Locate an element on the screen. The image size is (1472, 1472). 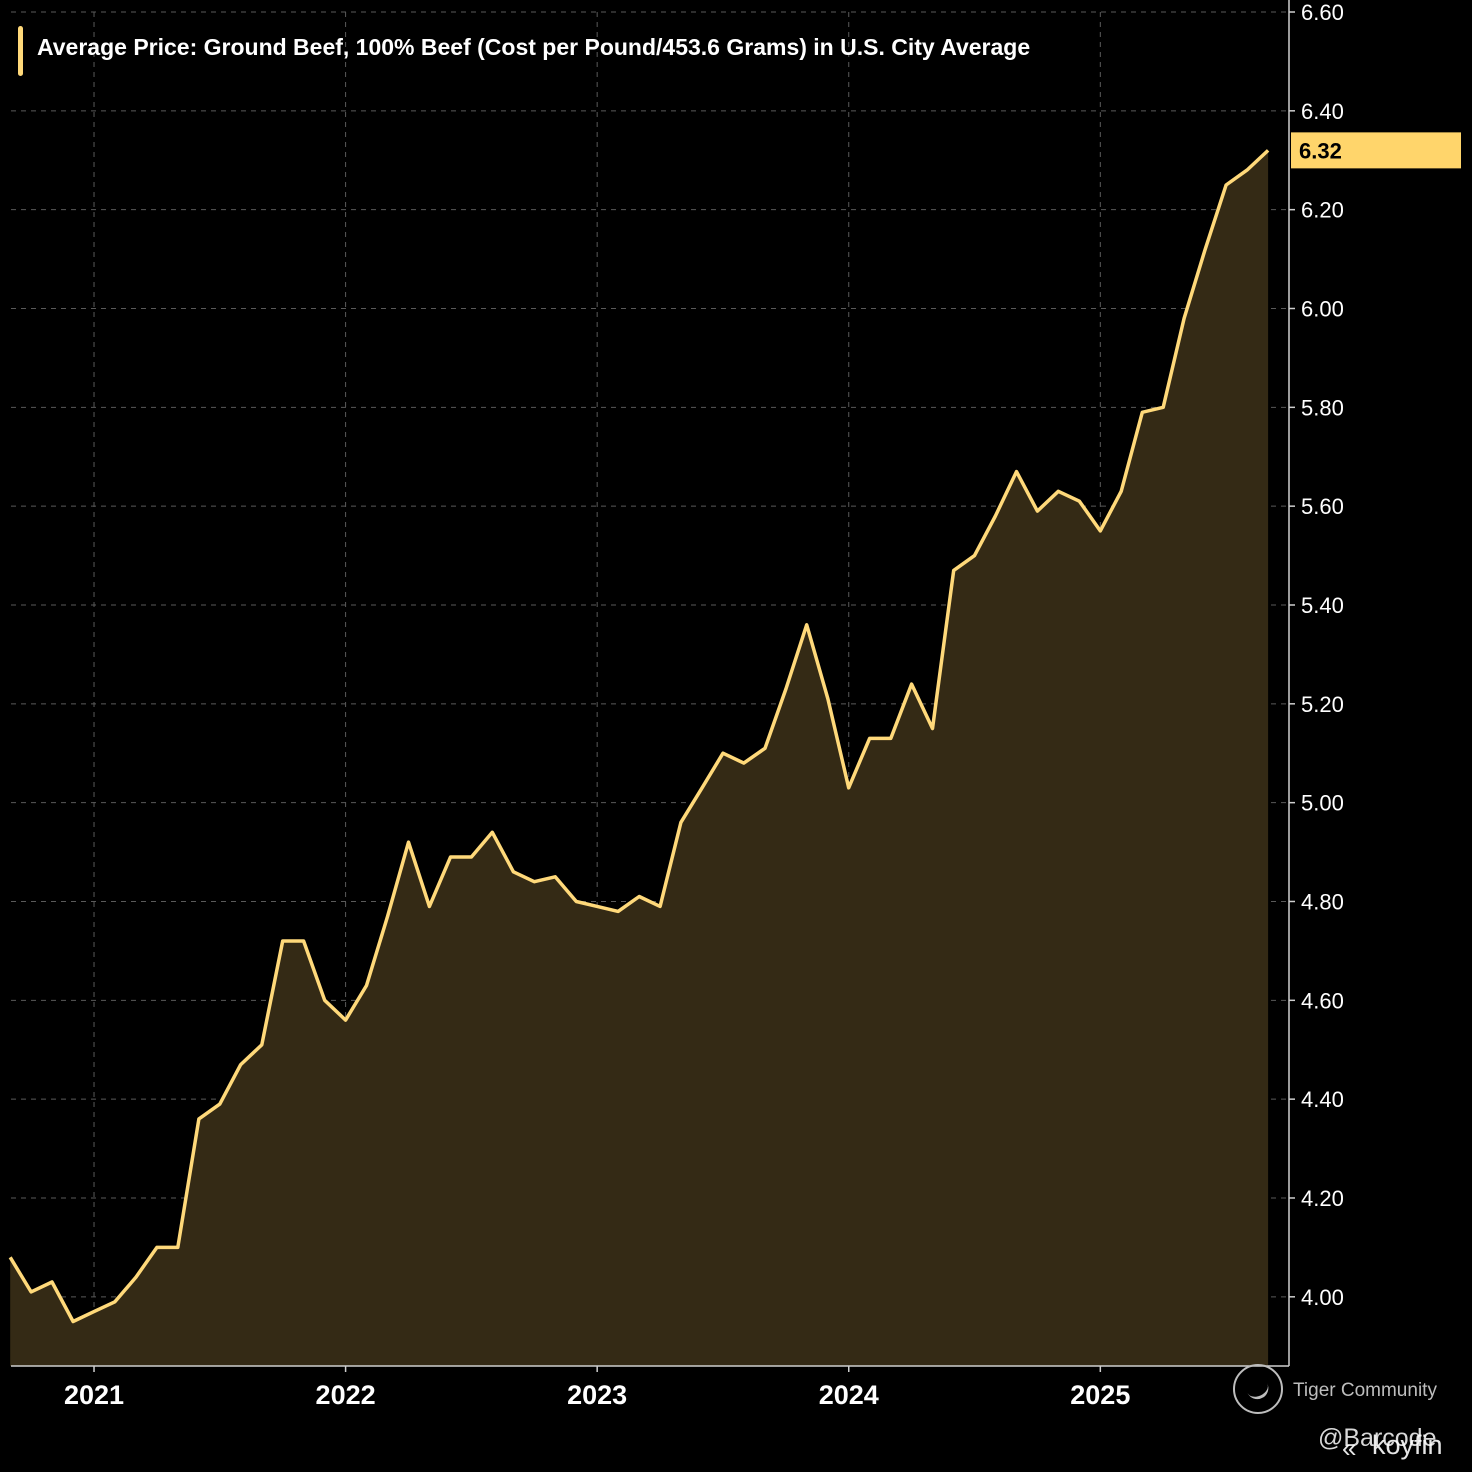
last-value-badge: 6.32 is located at coordinates (1376, 150).